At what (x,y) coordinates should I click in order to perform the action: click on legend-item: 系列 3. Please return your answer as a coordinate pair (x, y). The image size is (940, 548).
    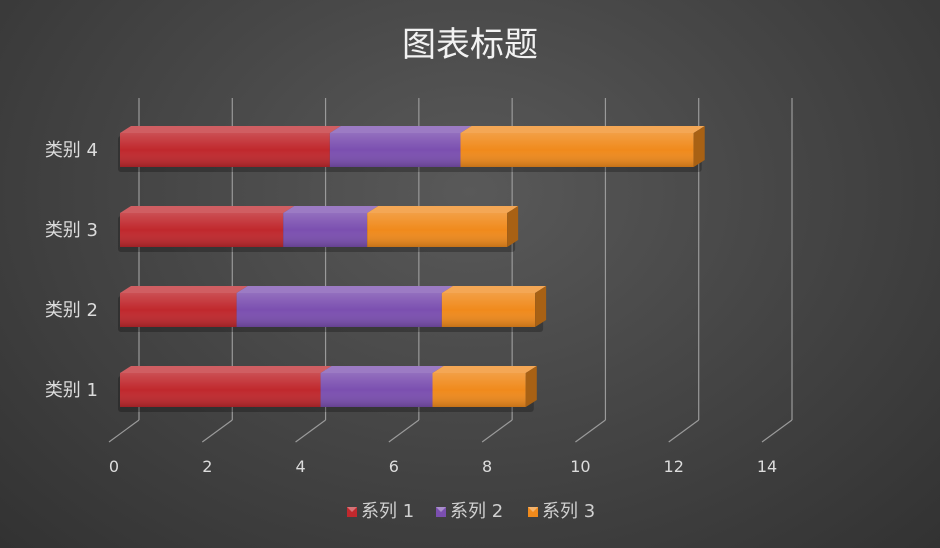
    Looking at the image, I should click on (561, 511).